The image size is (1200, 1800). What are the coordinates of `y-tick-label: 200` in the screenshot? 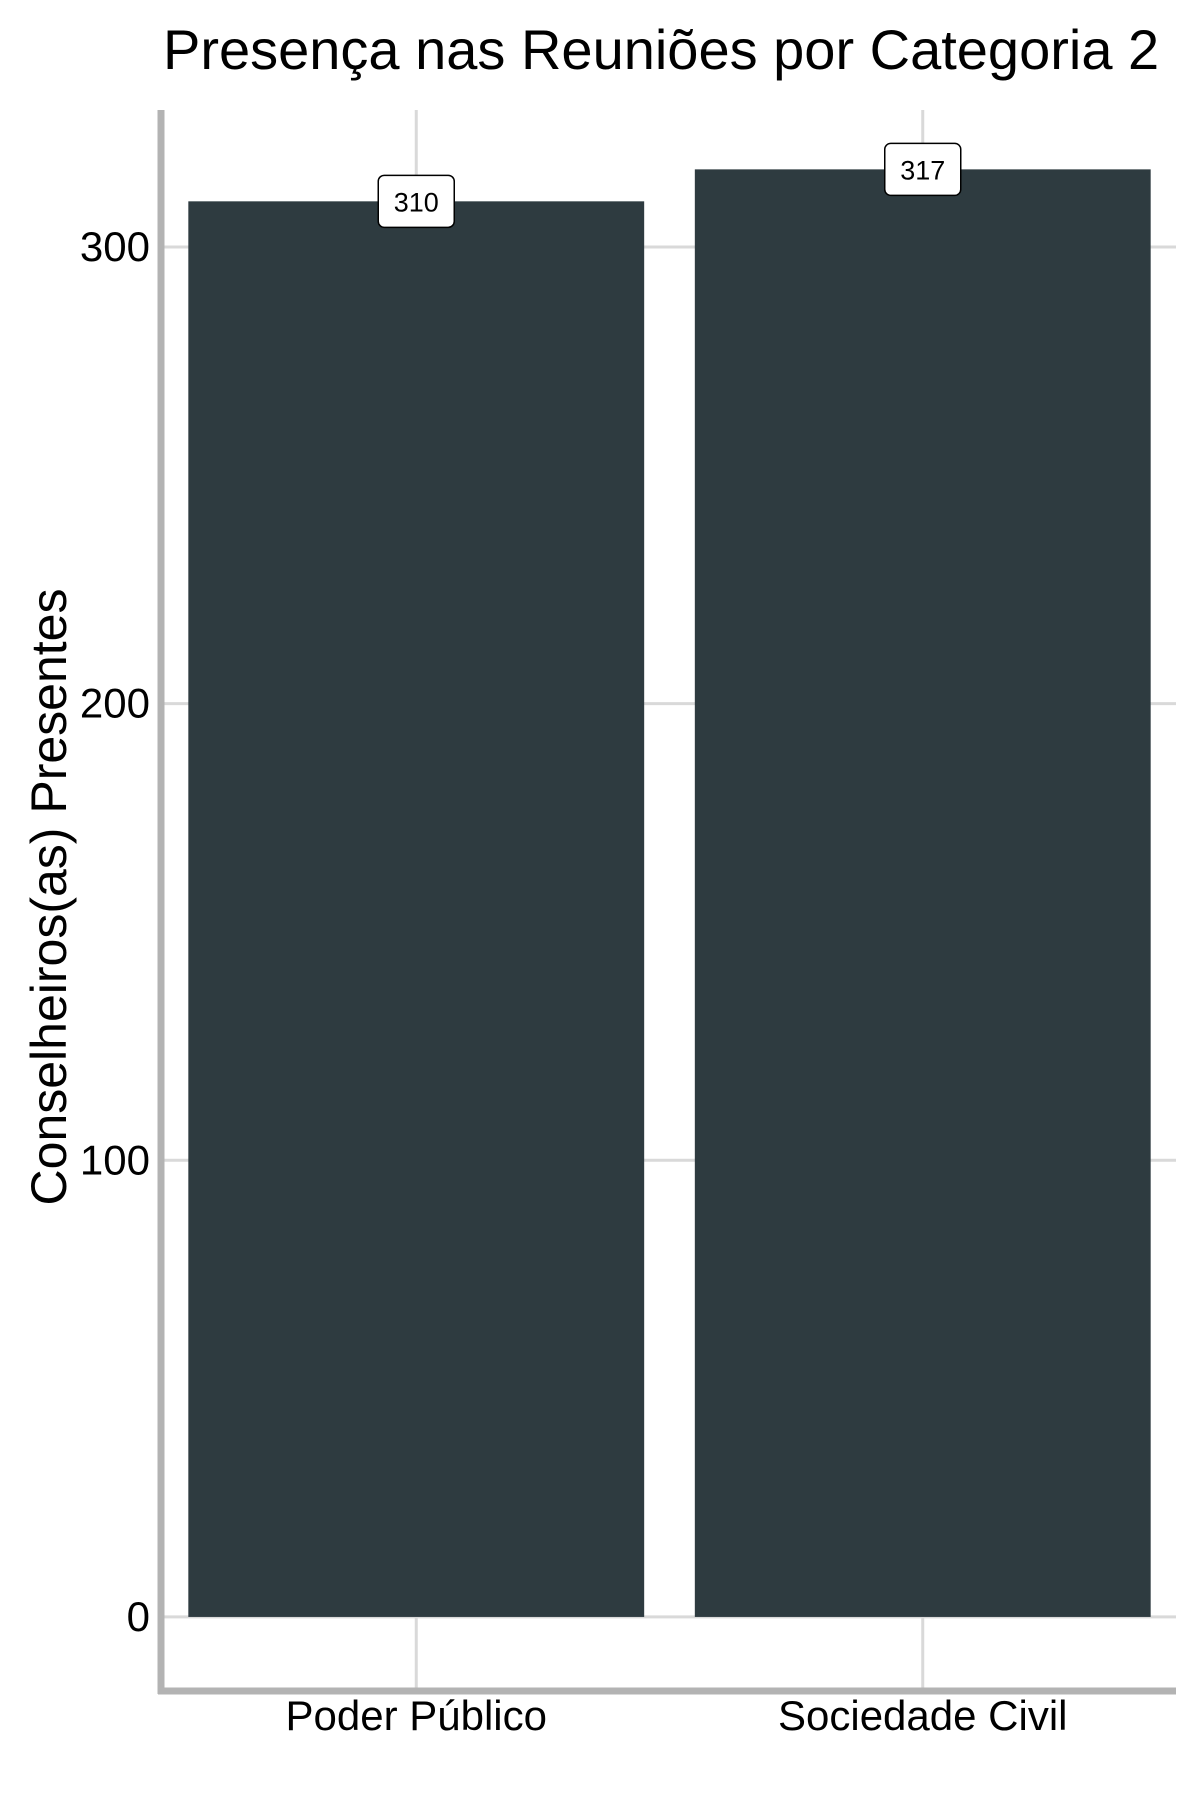 It's located at (115, 703).